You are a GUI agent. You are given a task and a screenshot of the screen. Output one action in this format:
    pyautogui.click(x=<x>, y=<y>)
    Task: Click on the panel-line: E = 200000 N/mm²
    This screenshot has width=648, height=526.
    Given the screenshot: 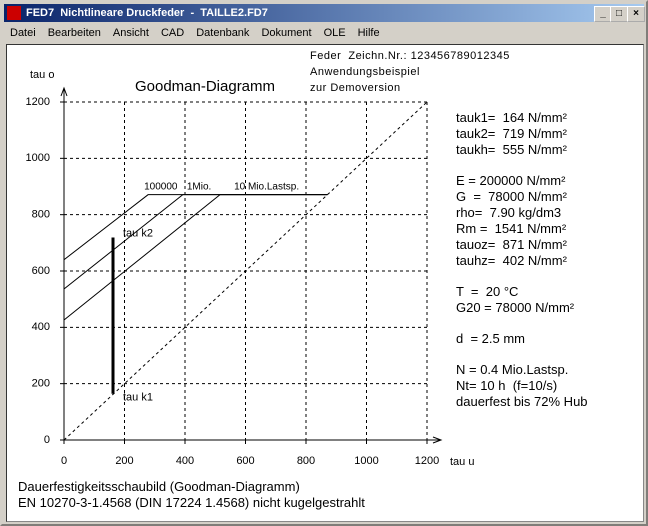 What is the action you would take?
    pyautogui.click(x=511, y=180)
    